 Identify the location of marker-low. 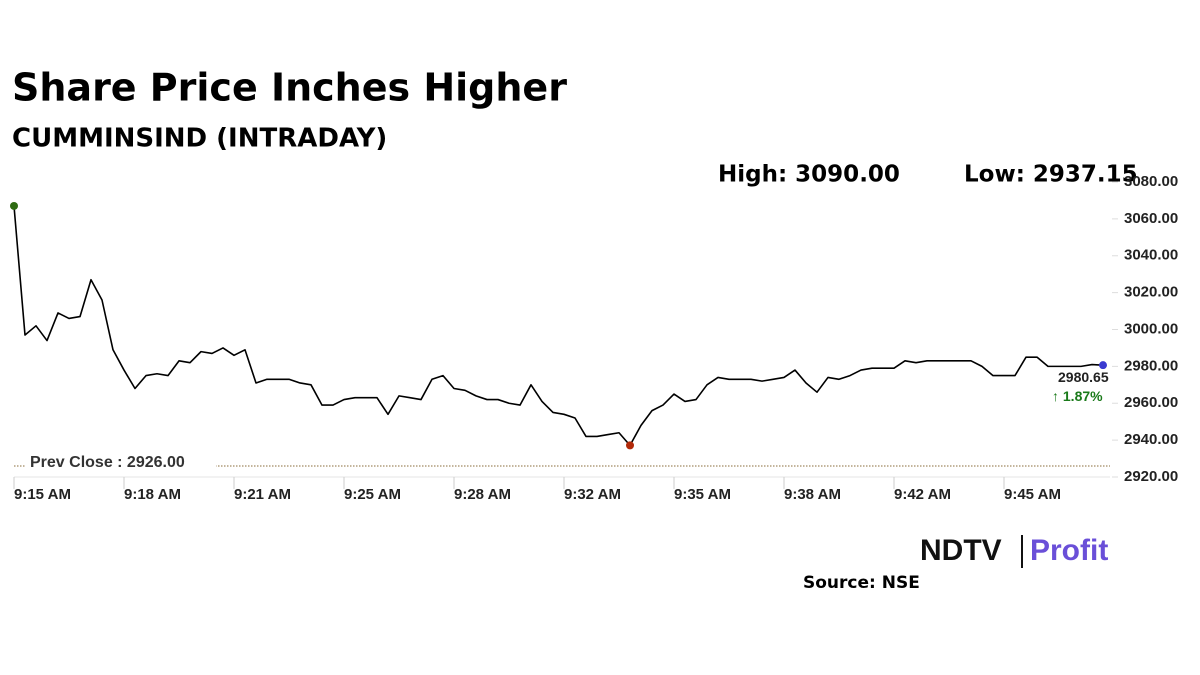
(630, 445).